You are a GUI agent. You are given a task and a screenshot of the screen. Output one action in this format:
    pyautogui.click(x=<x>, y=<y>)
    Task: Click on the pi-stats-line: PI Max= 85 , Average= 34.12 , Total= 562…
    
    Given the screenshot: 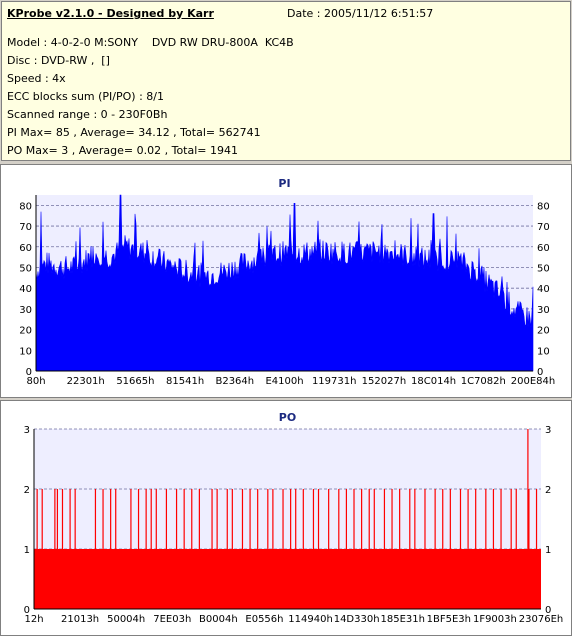 What is the action you would take?
    pyautogui.click(x=134, y=132)
    